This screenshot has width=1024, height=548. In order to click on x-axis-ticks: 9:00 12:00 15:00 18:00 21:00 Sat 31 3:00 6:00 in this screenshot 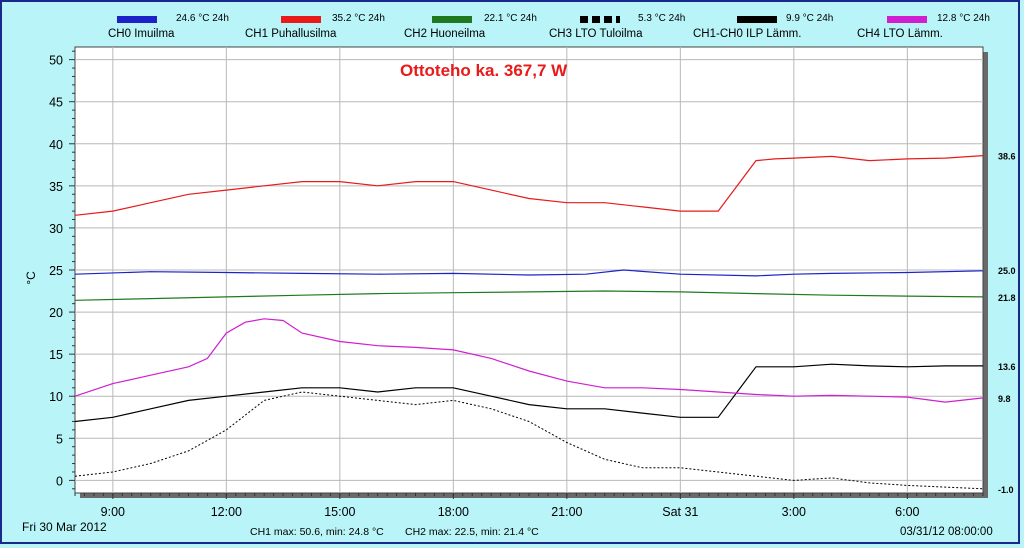, I will do `click(529, 506)`.